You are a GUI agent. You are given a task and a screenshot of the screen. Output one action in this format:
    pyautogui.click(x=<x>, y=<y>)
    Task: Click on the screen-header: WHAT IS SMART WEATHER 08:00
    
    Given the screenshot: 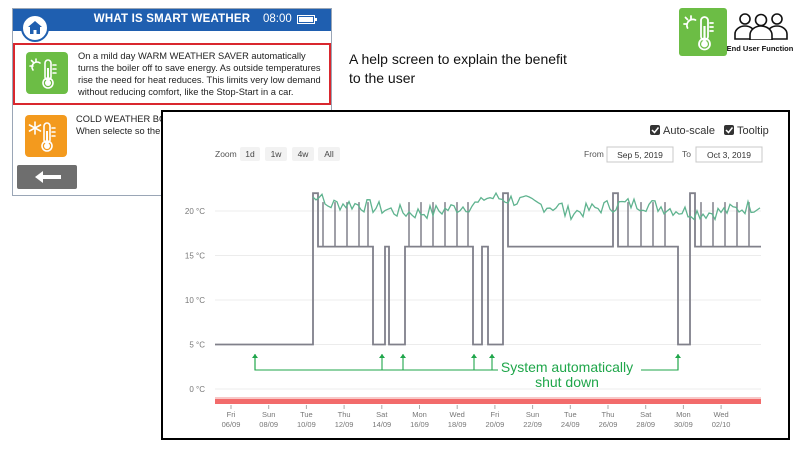 What is the action you would take?
    pyautogui.click(x=172, y=20)
    